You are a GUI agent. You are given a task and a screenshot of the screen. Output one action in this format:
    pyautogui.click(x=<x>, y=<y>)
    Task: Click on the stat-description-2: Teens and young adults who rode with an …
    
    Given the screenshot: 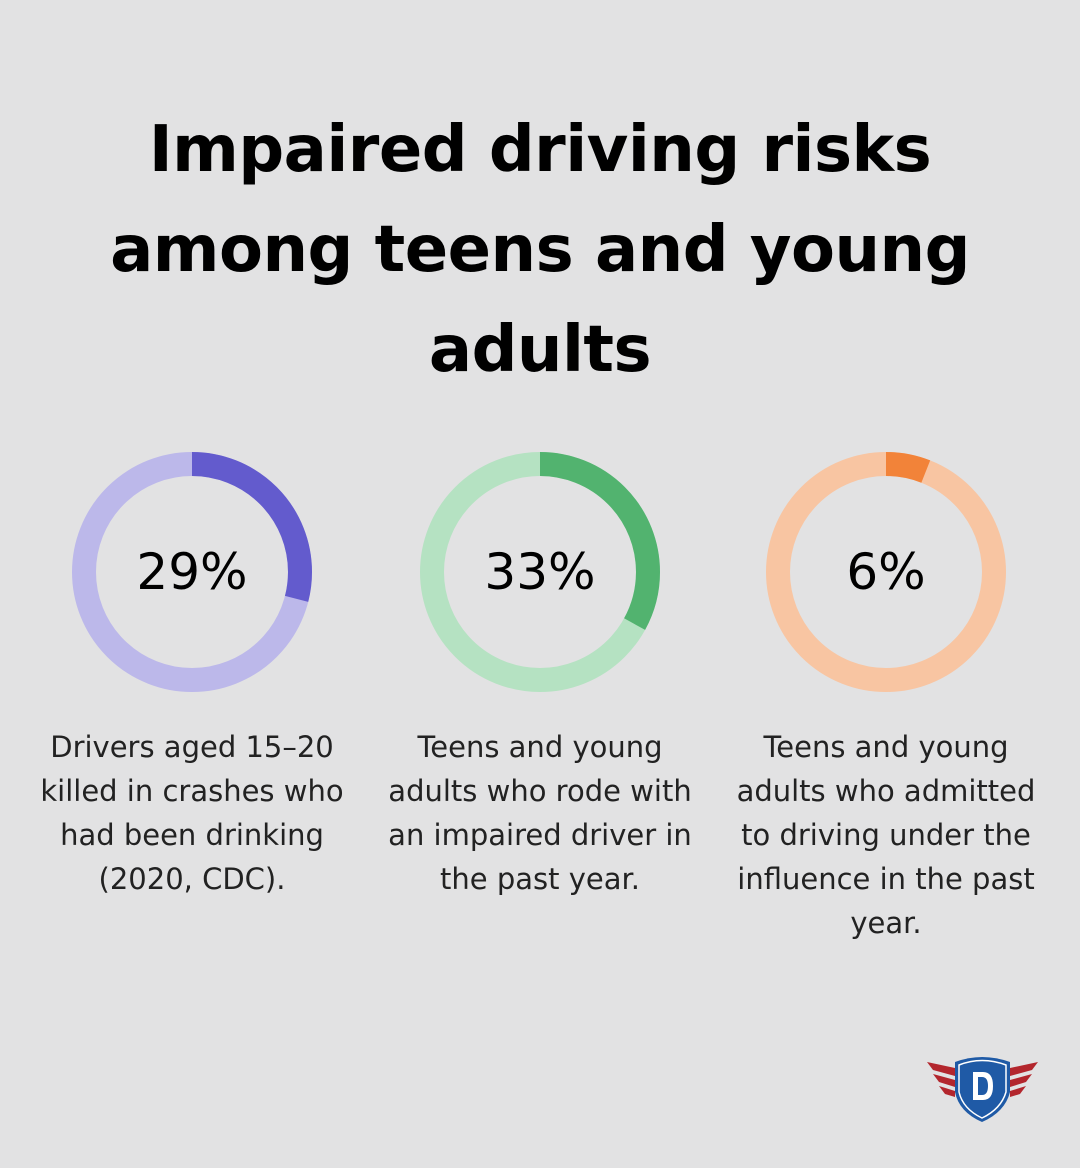 What is the action you would take?
    pyautogui.click(x=540, y=813)
    